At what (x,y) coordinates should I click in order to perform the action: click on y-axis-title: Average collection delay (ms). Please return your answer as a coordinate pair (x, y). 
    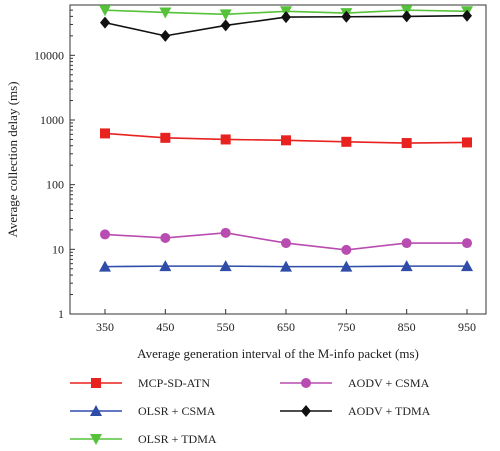
    Looking at the image, I should click on (12, 159).